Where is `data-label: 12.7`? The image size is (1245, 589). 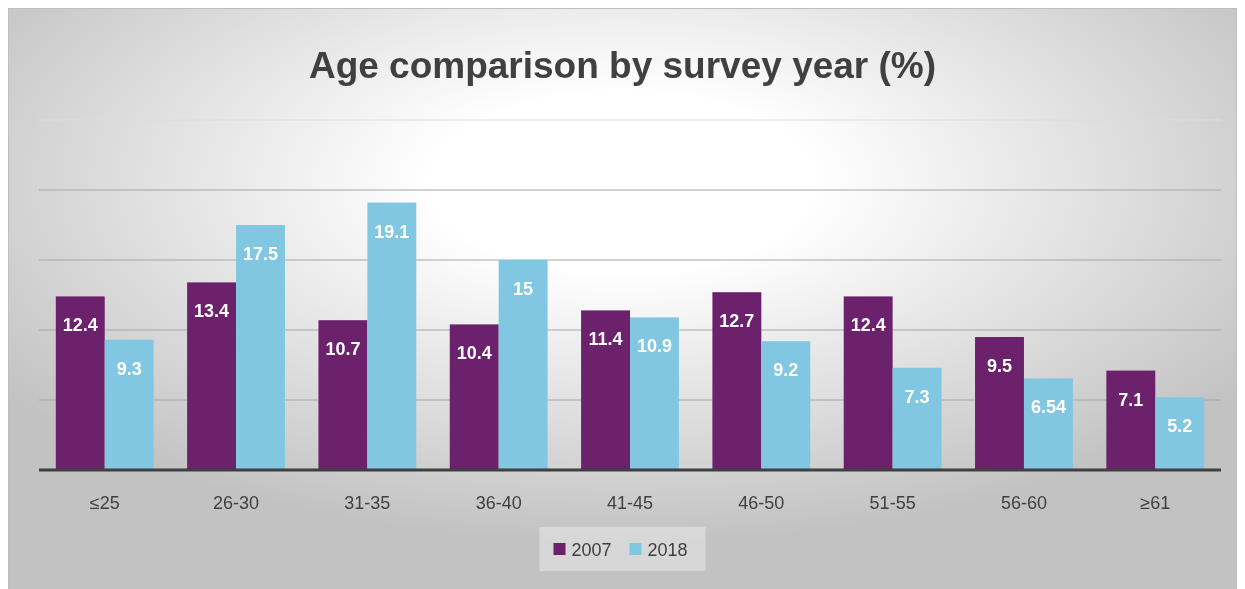
data-label: 12.7 is located at coordinates (737, 321).